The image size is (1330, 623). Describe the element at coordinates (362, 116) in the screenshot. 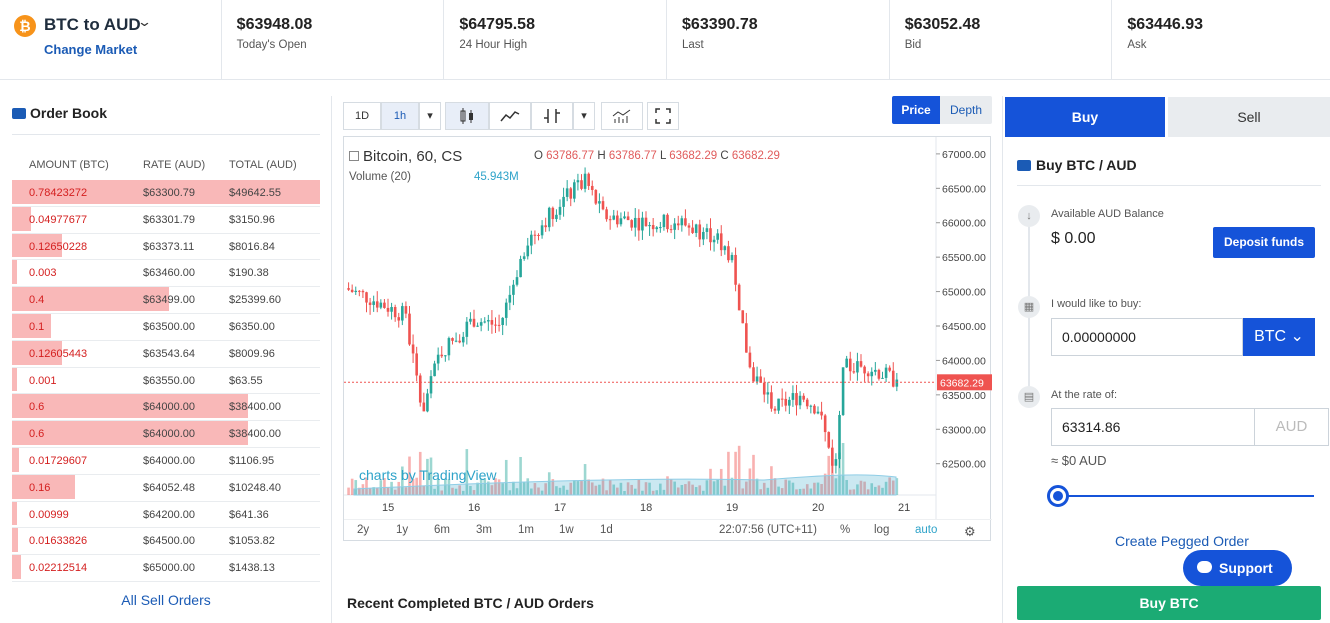

I see `interval-1d-button: 1D` at that location.